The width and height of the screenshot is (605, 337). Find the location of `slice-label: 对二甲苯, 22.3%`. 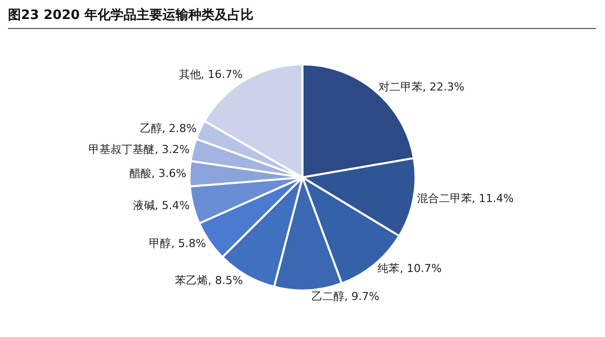

slice-label: 对二甲苯, 22.3% is located at coordinates (421, 87).